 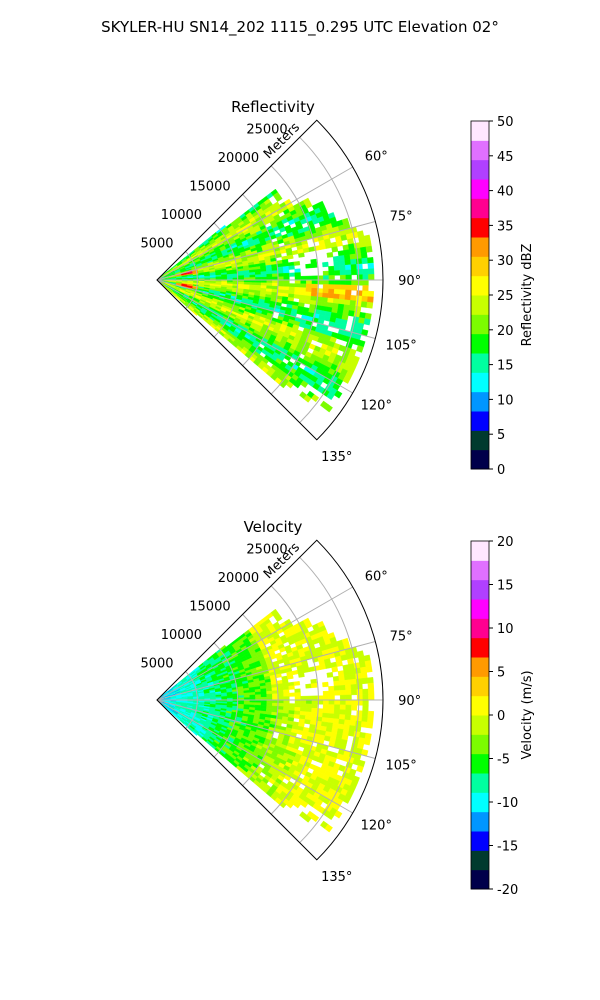 I want to click on angle-tick-label: 120°, so click(x=376, y=405).